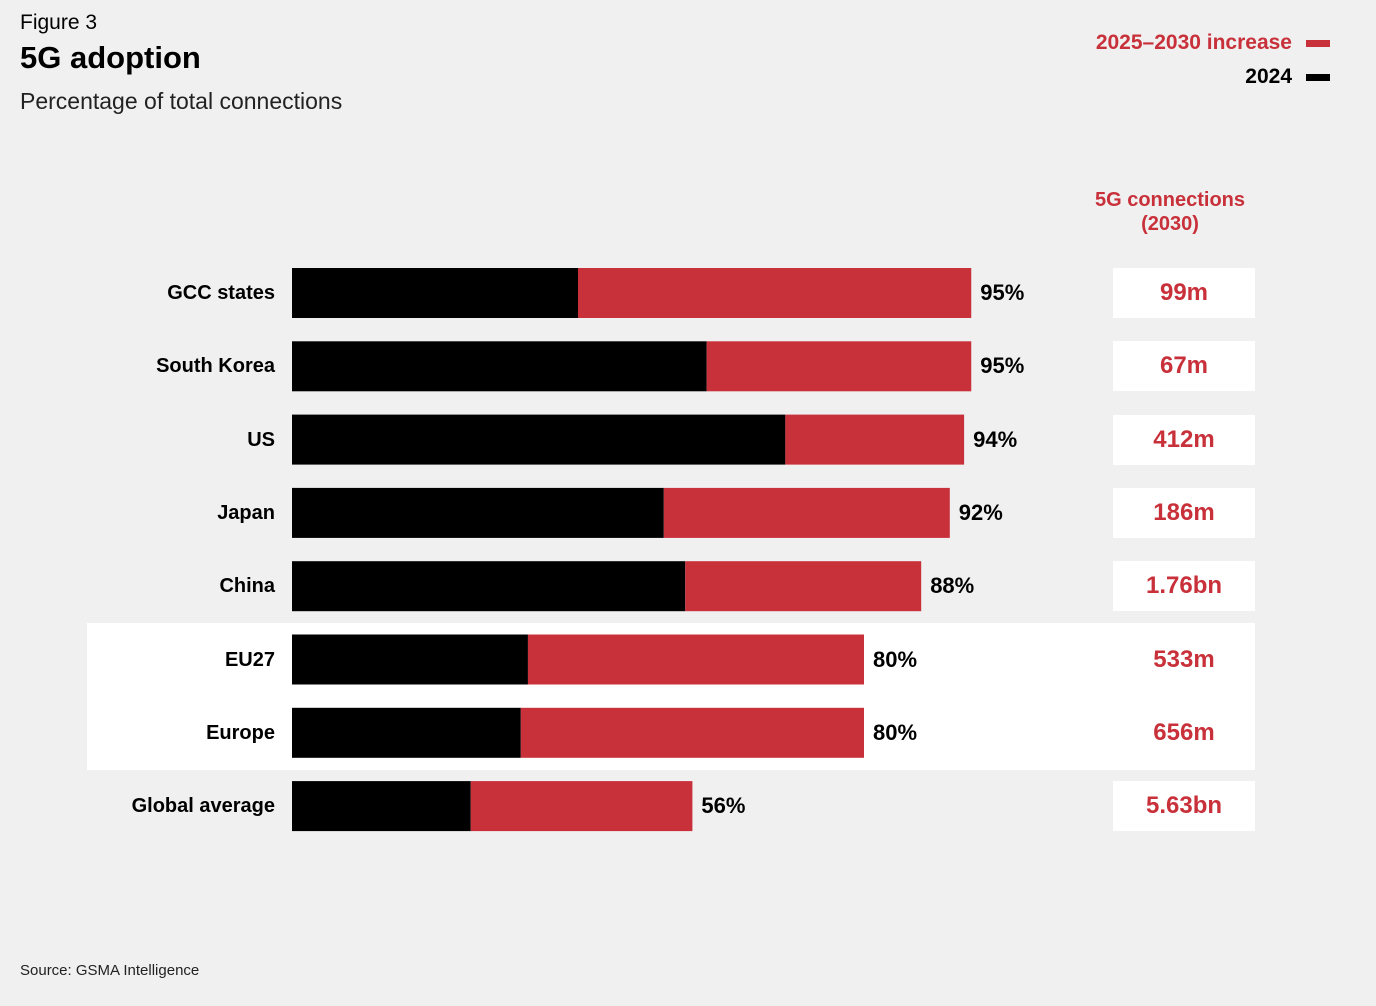 This screenshot has height=1006, width=1376. I want to click on total-value-label: 88%, so click(952, 586).